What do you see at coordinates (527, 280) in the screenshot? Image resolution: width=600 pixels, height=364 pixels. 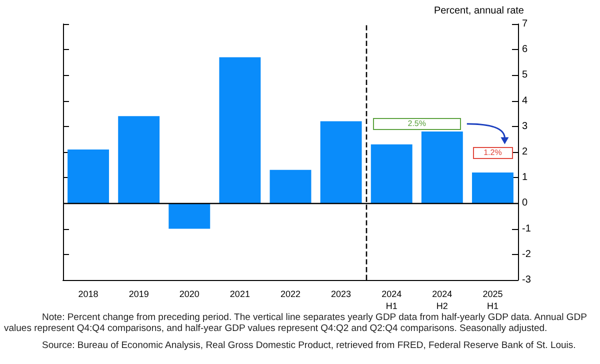 I see `y-tick-label: -3` at bounding box center [527, 280].